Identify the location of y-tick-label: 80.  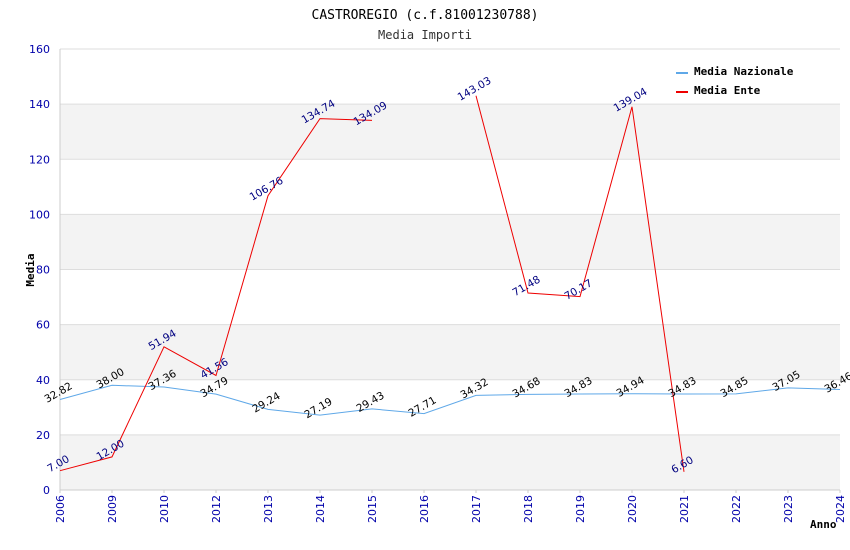
(43, 270).